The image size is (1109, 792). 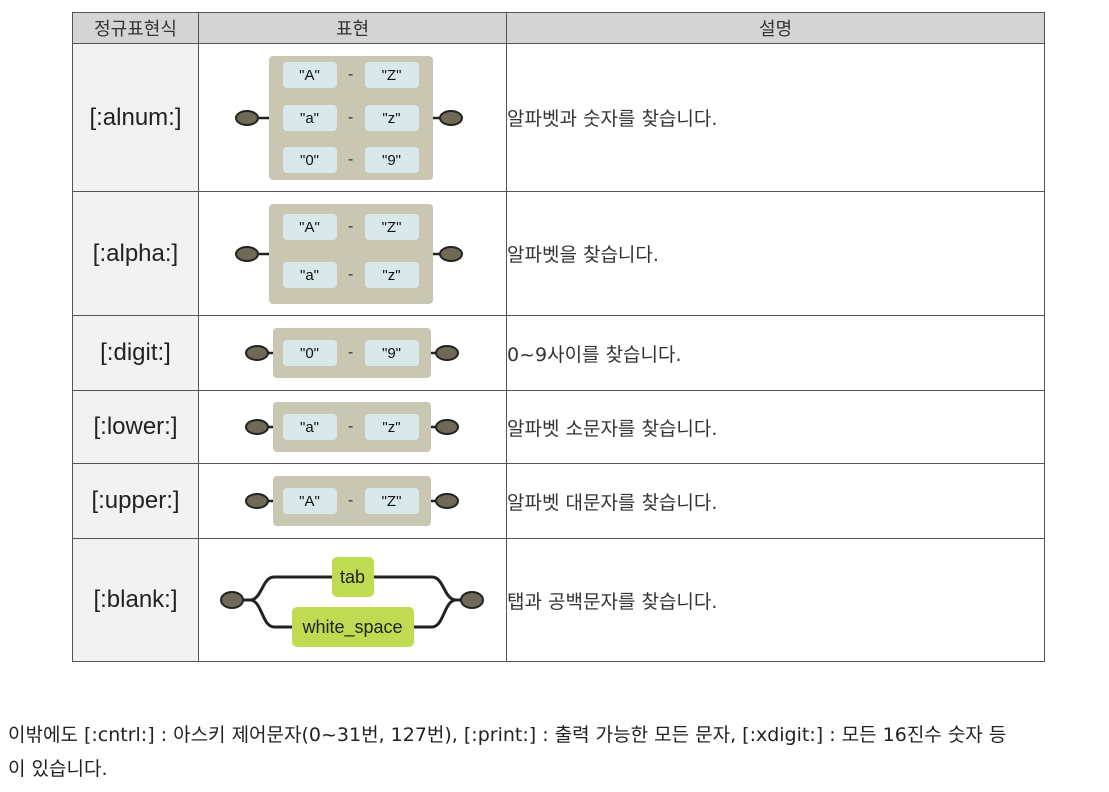 I want to click on regex-class: [:alpha:], so click(x=135, y=253).